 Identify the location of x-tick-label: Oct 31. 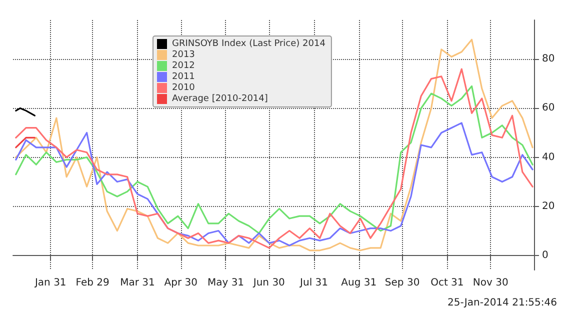
(447, 283).